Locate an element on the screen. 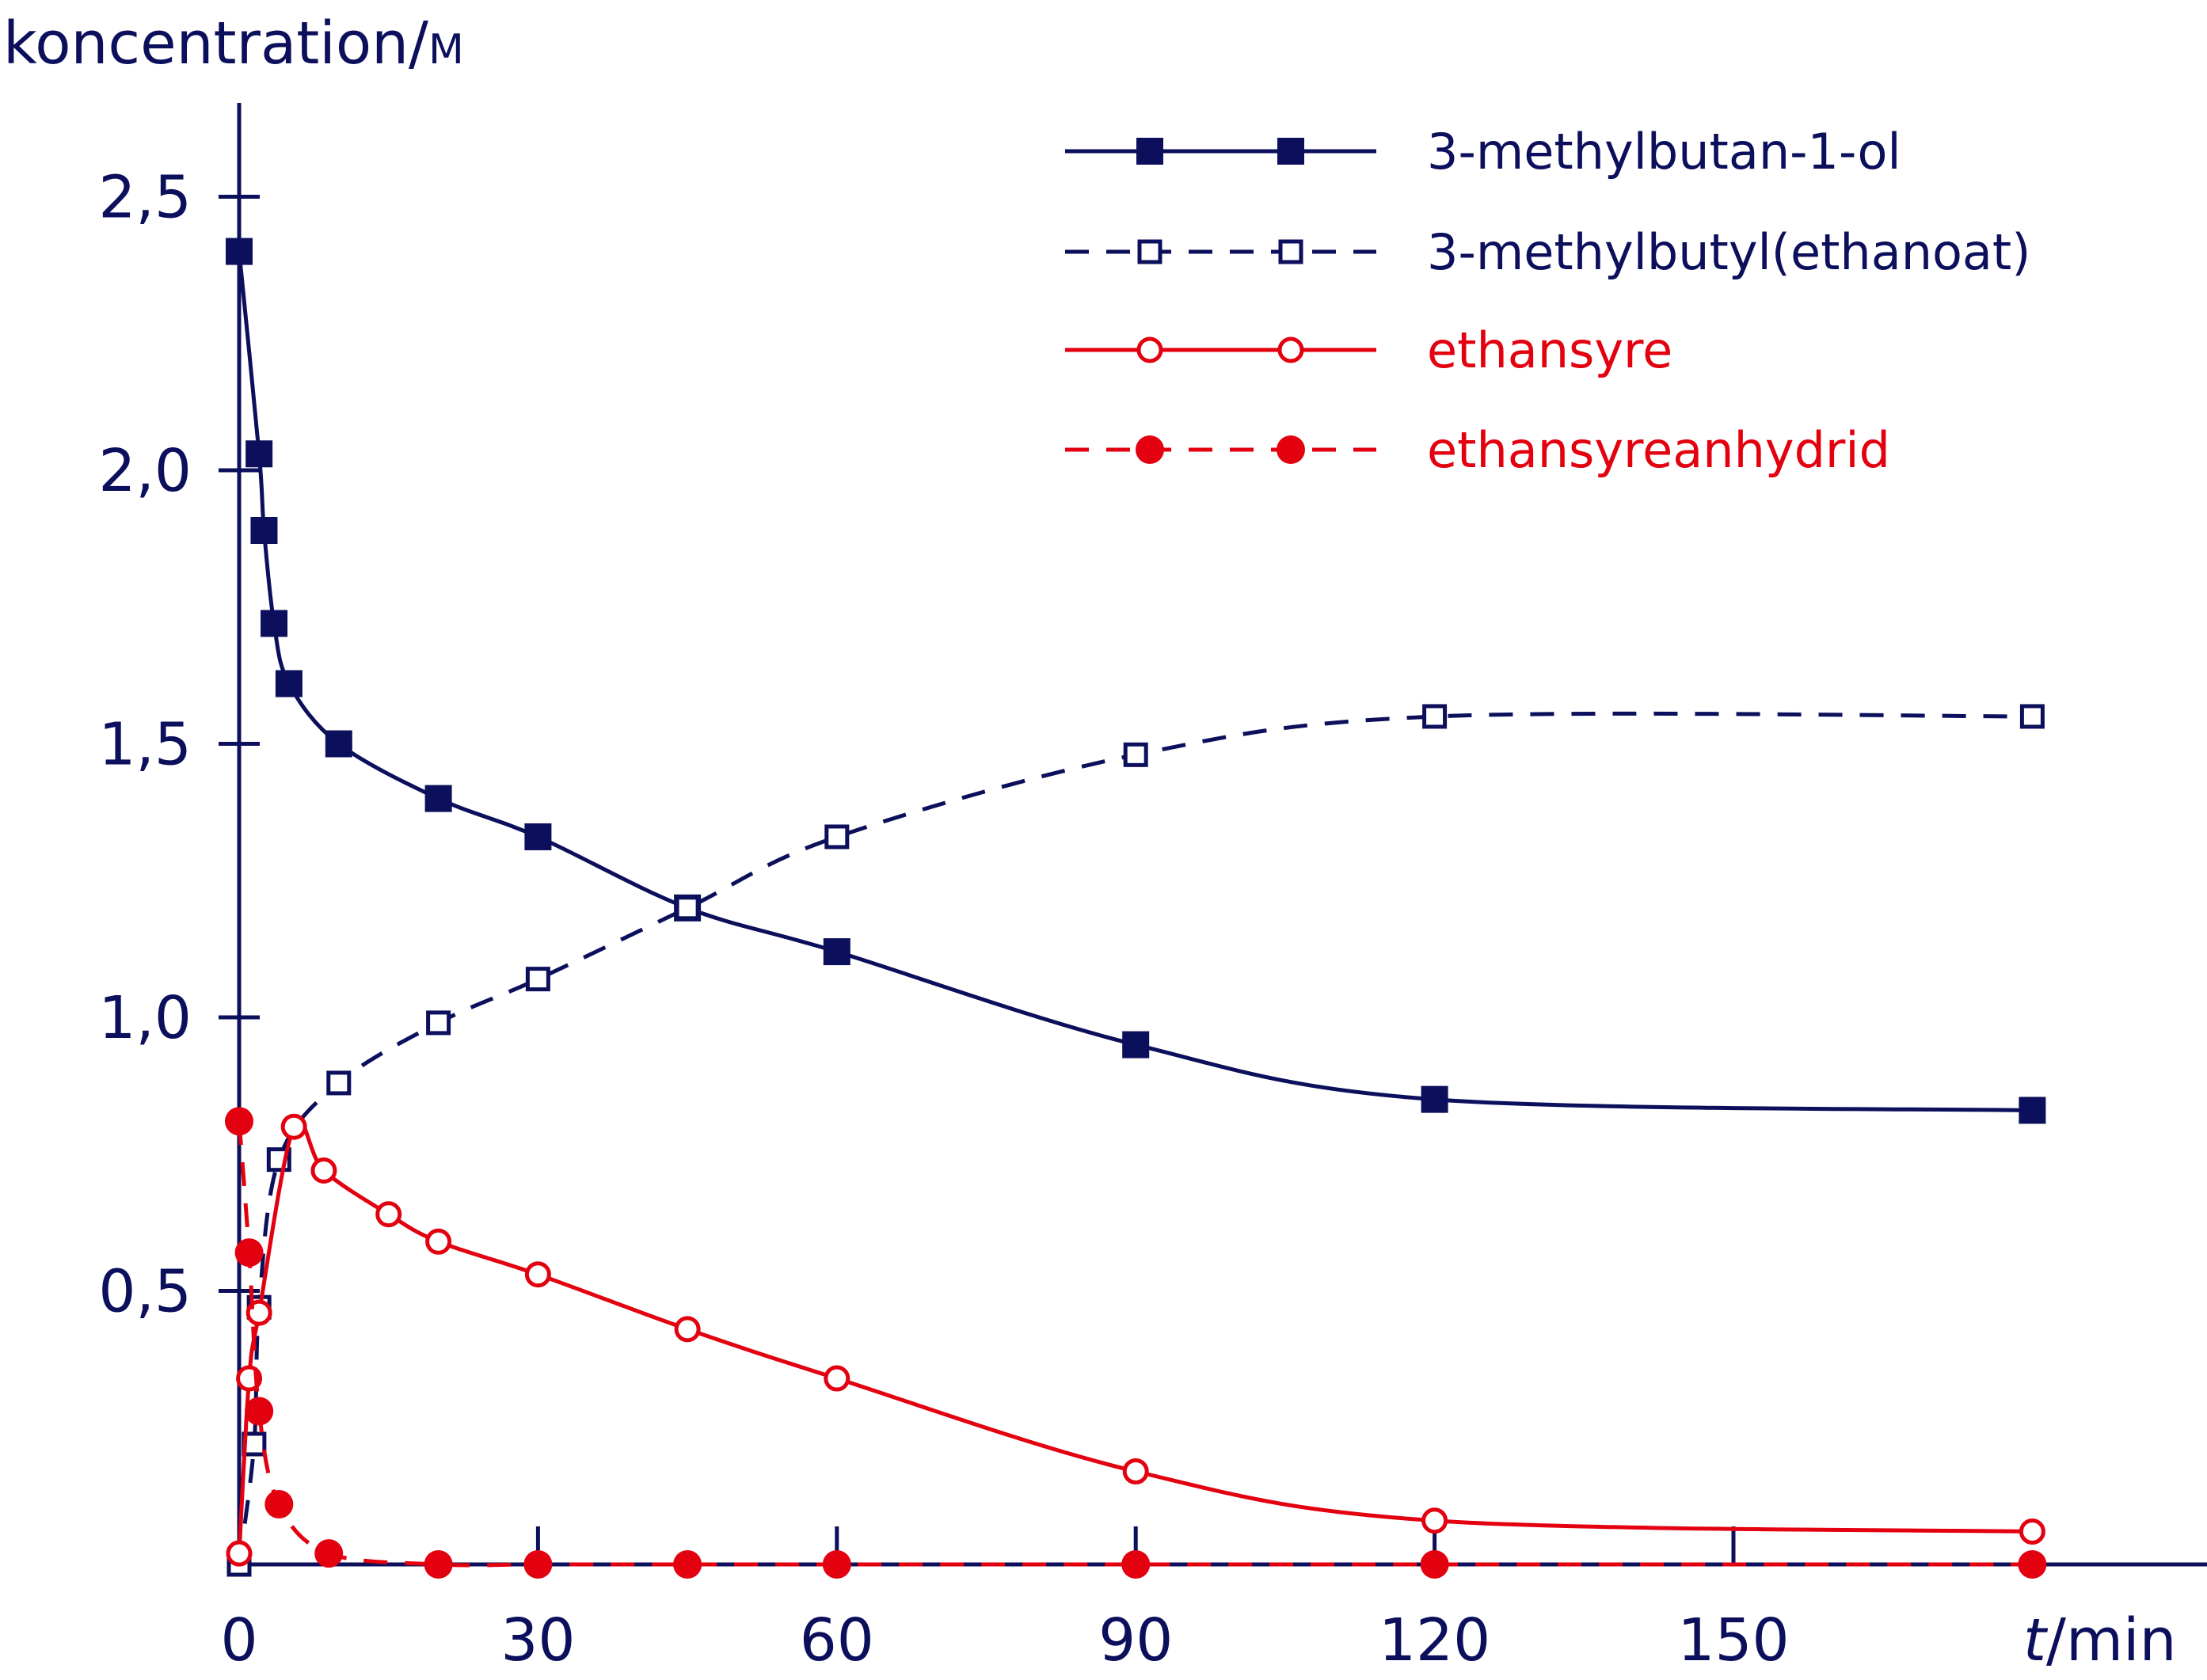 The image size is (2207, 1680). y-tick-label: 2,0 is located at coordinates (145, 471).